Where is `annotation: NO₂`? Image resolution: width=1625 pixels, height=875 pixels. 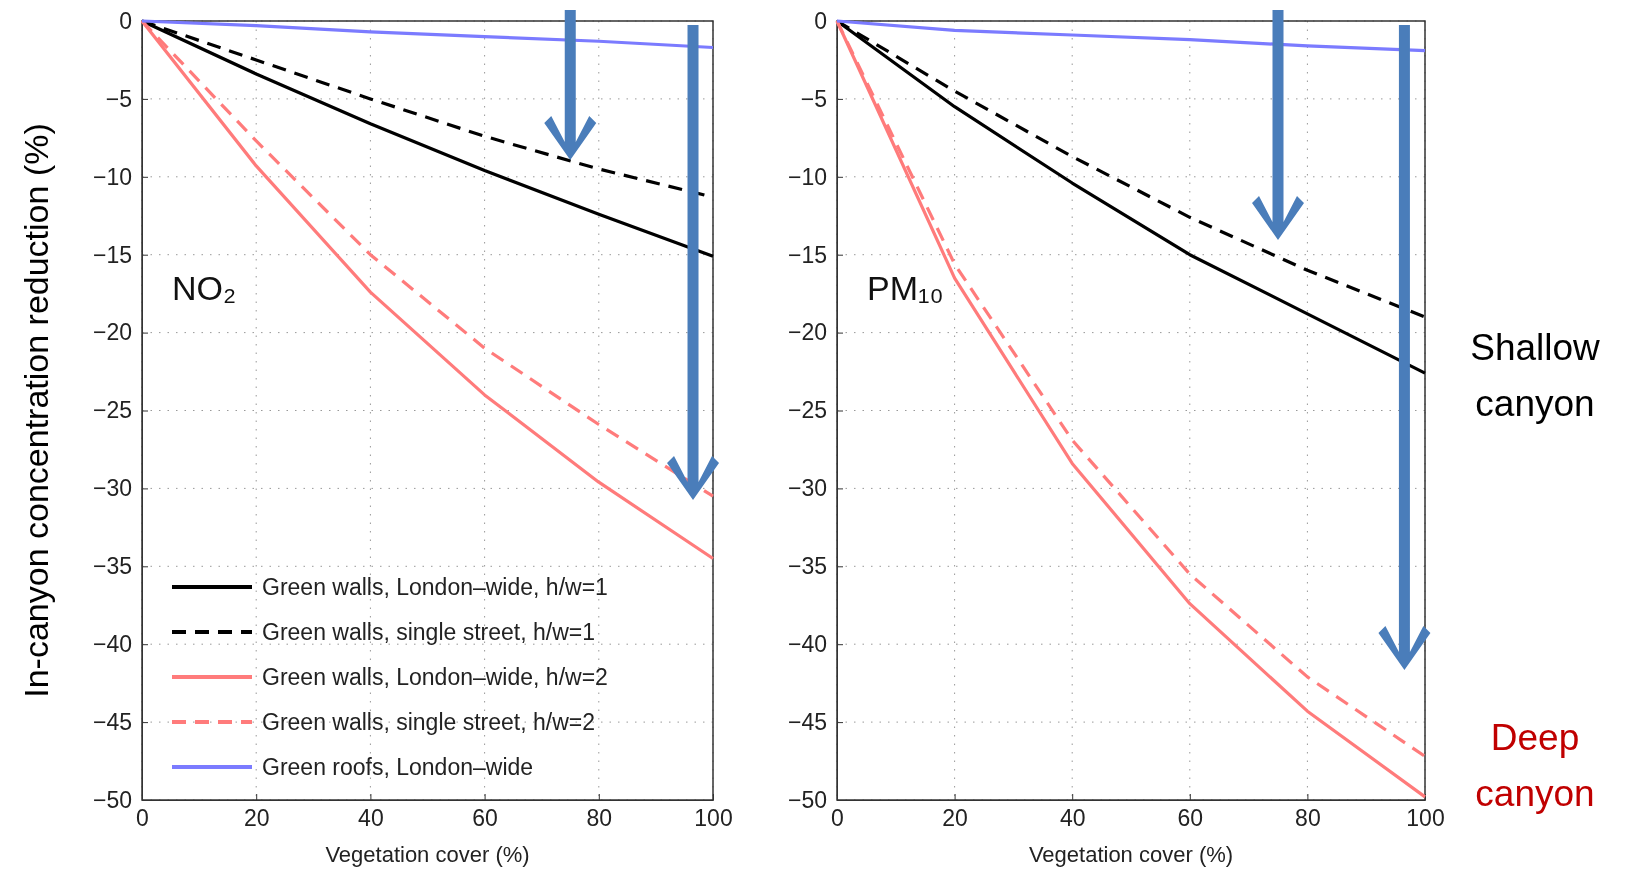
annotation: NO₂ is located at coordinates (204, 288).